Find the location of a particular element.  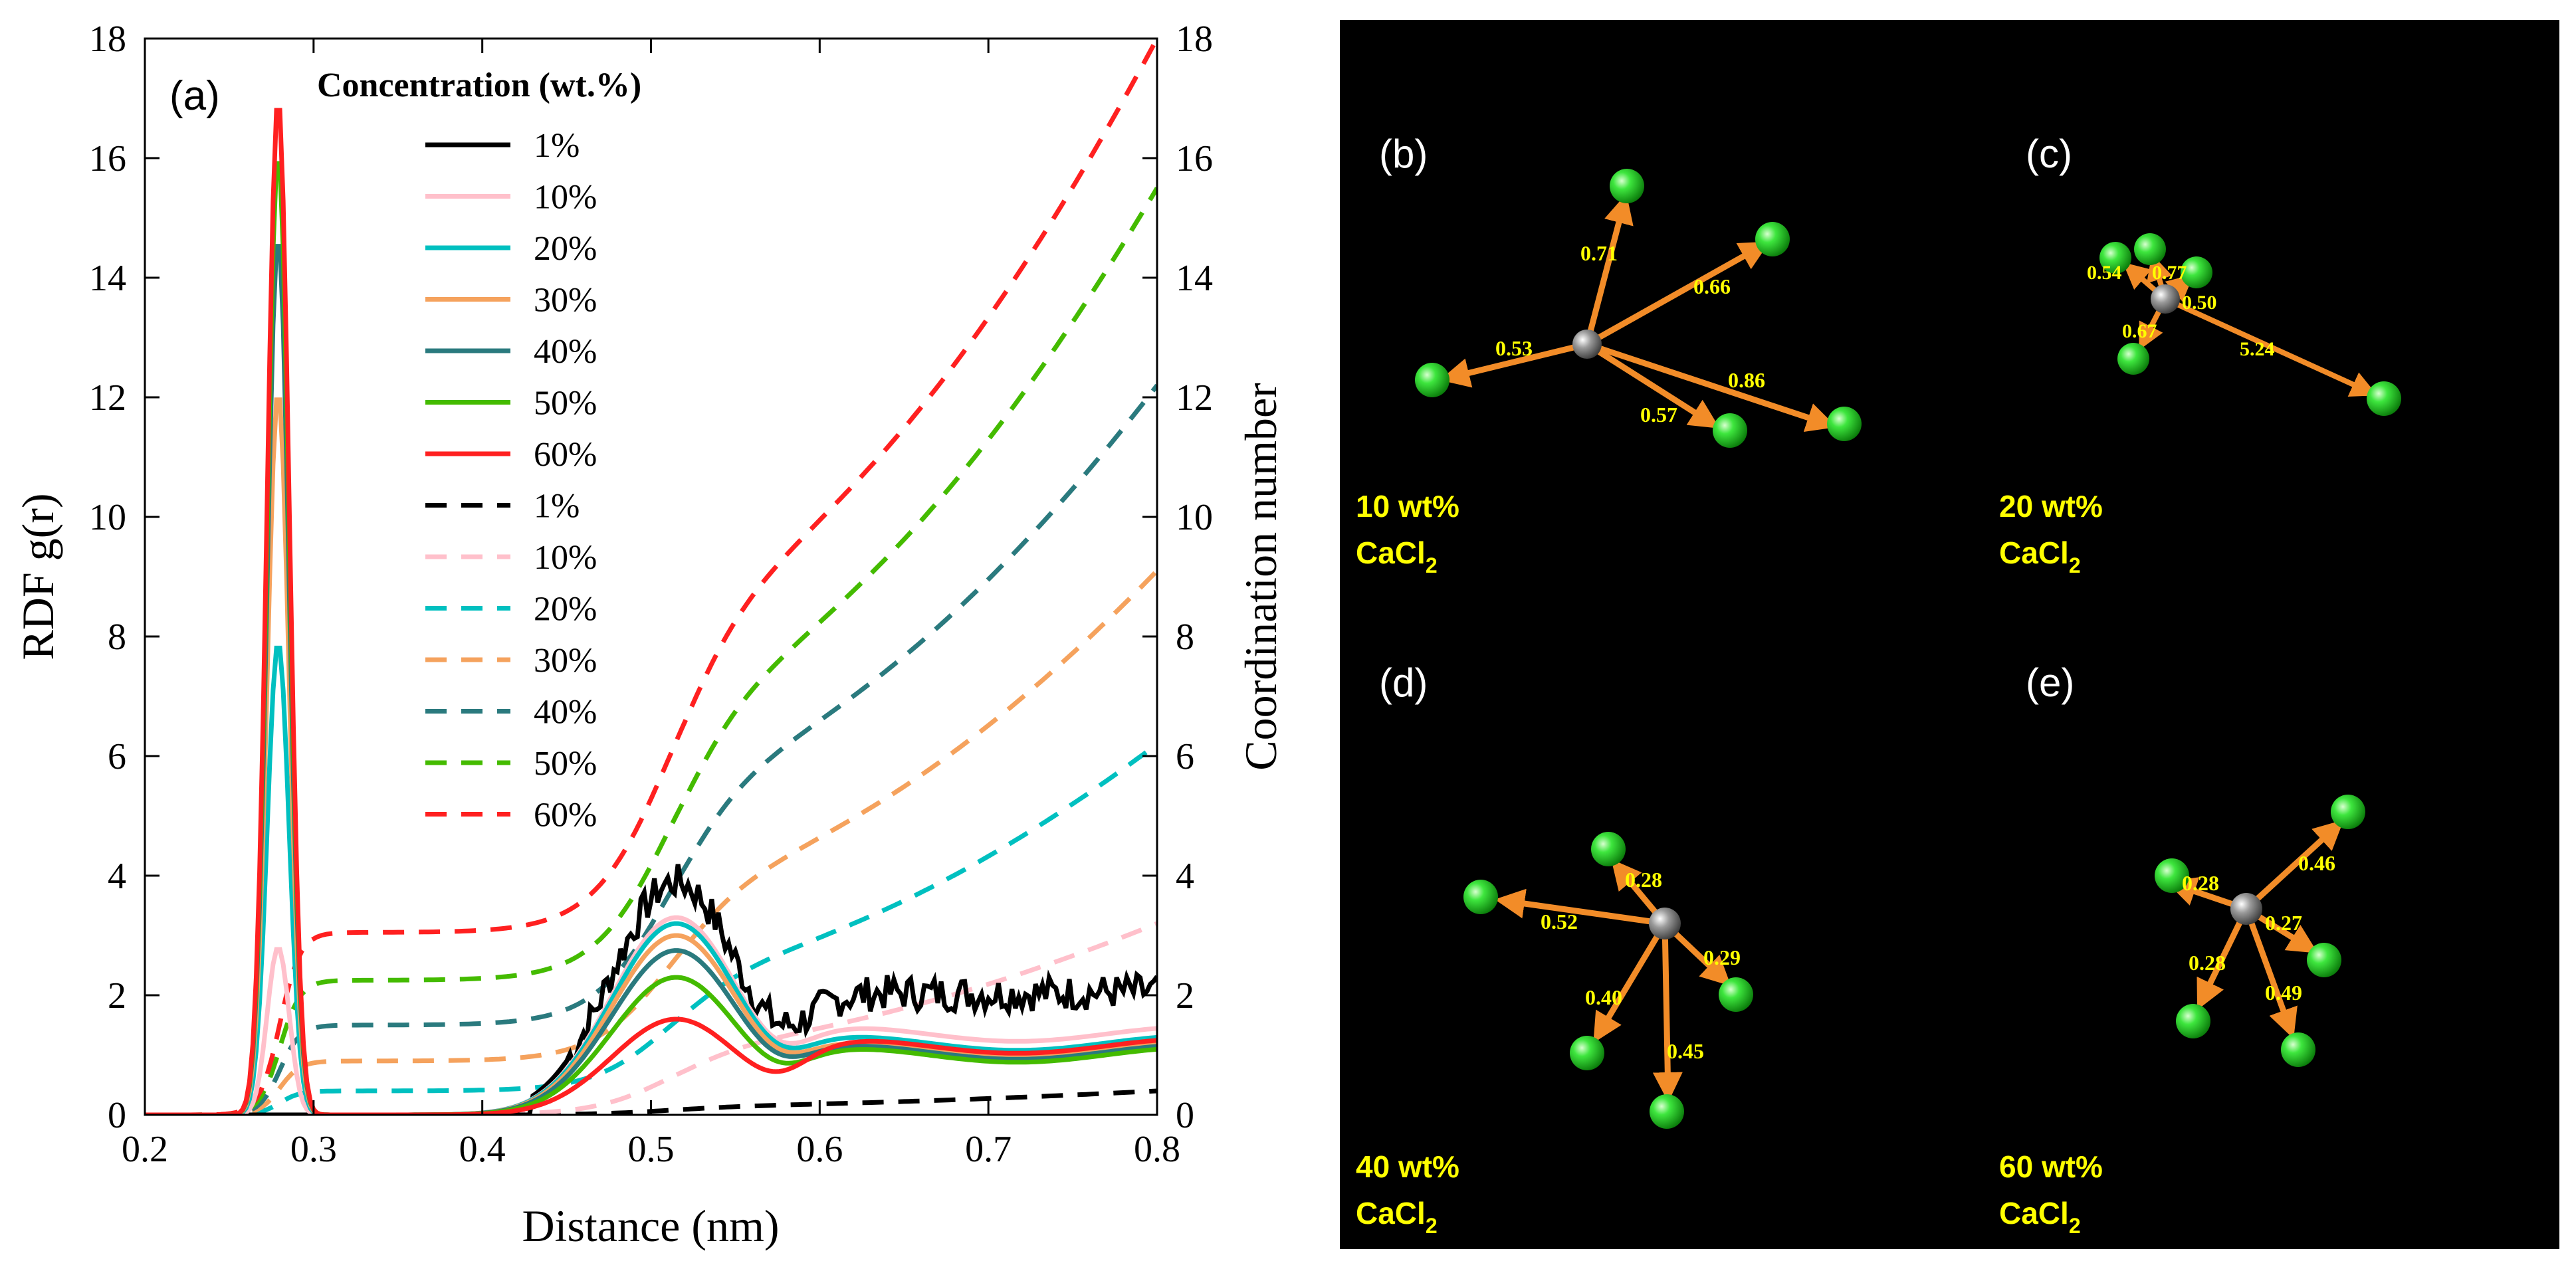

cn-series-20% is located at coordinates (651, 928).